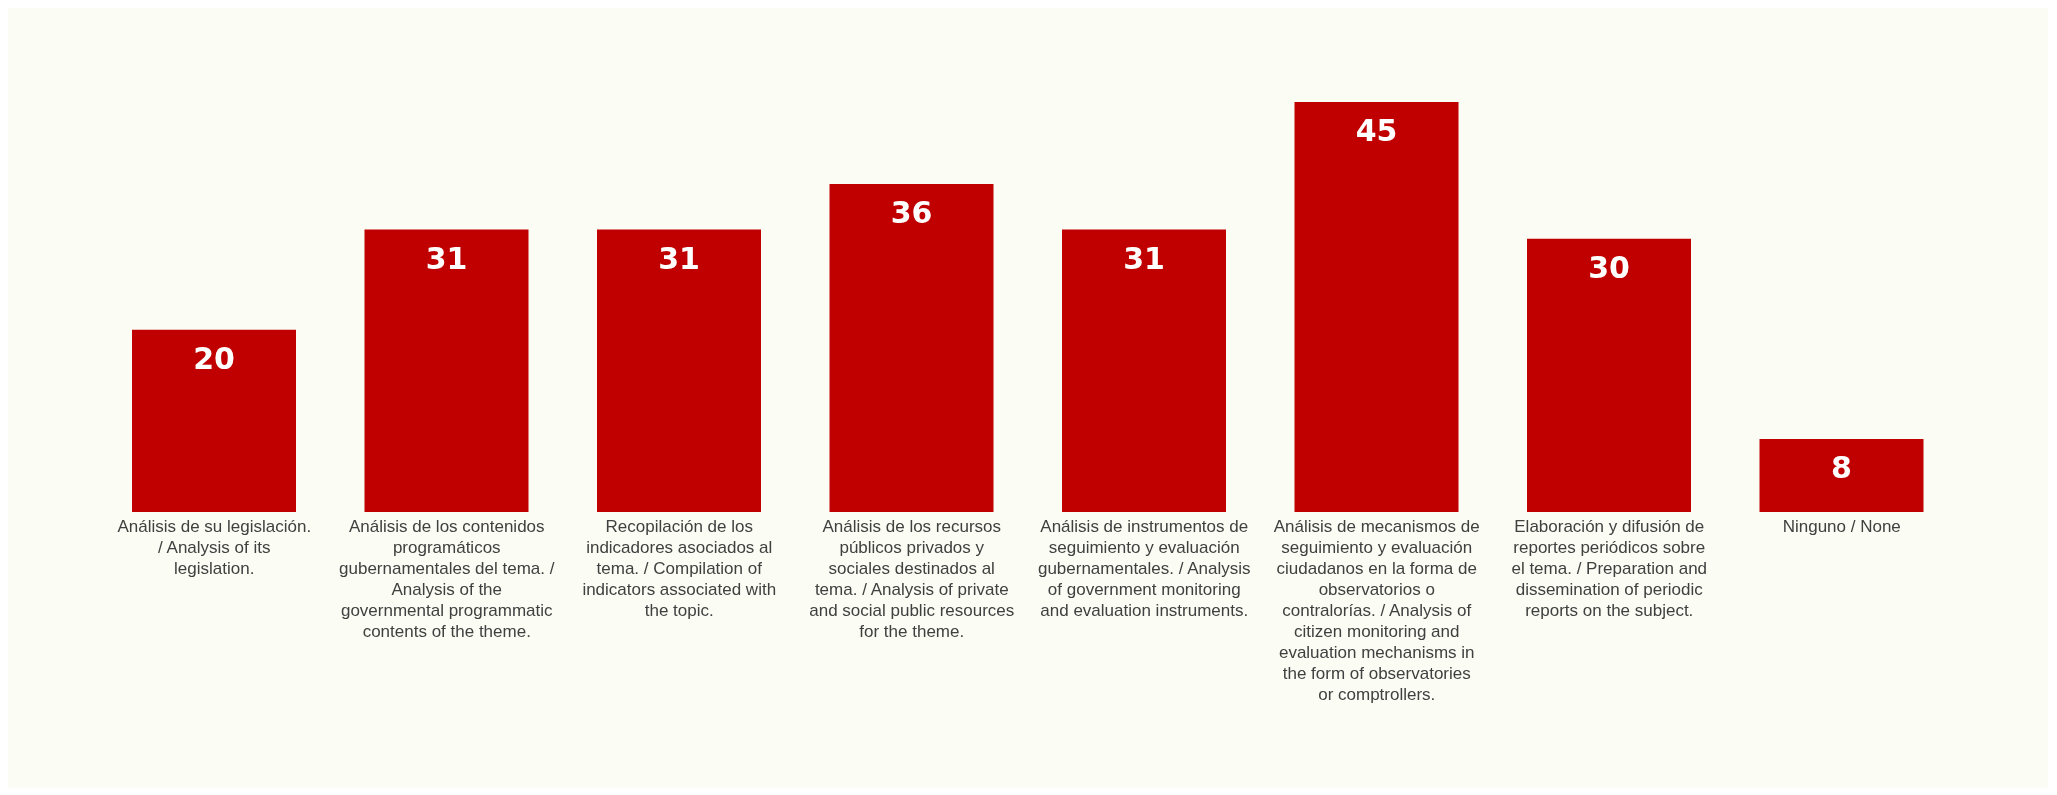 This screenshot has height=795, width=2057. Describe the element at coordinates (912, 579) in the screenshot. I see `x-tick-label: Análisis de los recursos públicos privados y sociales destinados al tema. / Analysis of private and social public resources for the theme.` at that location.